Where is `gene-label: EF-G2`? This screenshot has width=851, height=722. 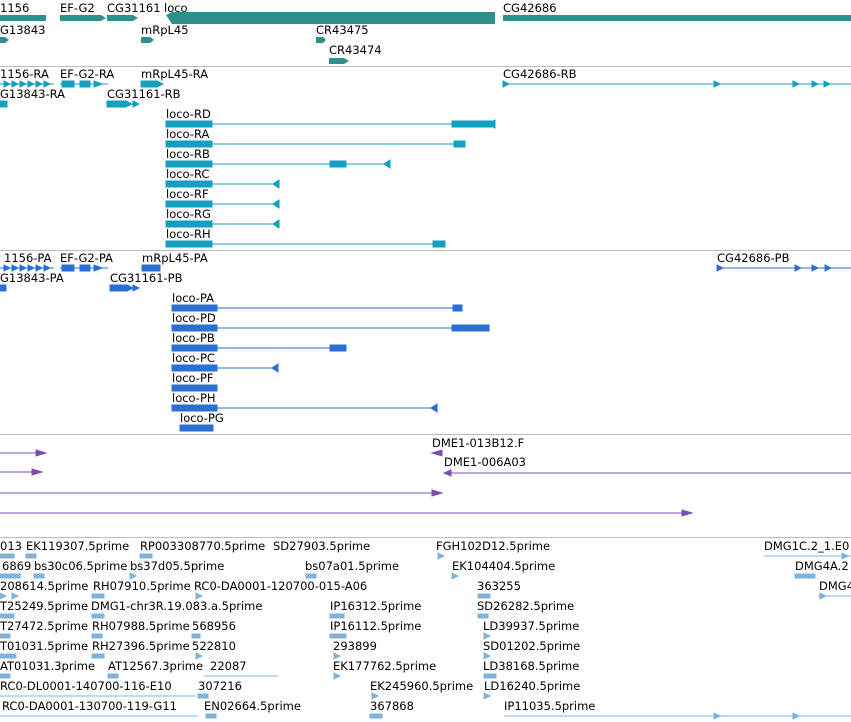
gene-label: EF-G2 is located at coordinates (77, 8).